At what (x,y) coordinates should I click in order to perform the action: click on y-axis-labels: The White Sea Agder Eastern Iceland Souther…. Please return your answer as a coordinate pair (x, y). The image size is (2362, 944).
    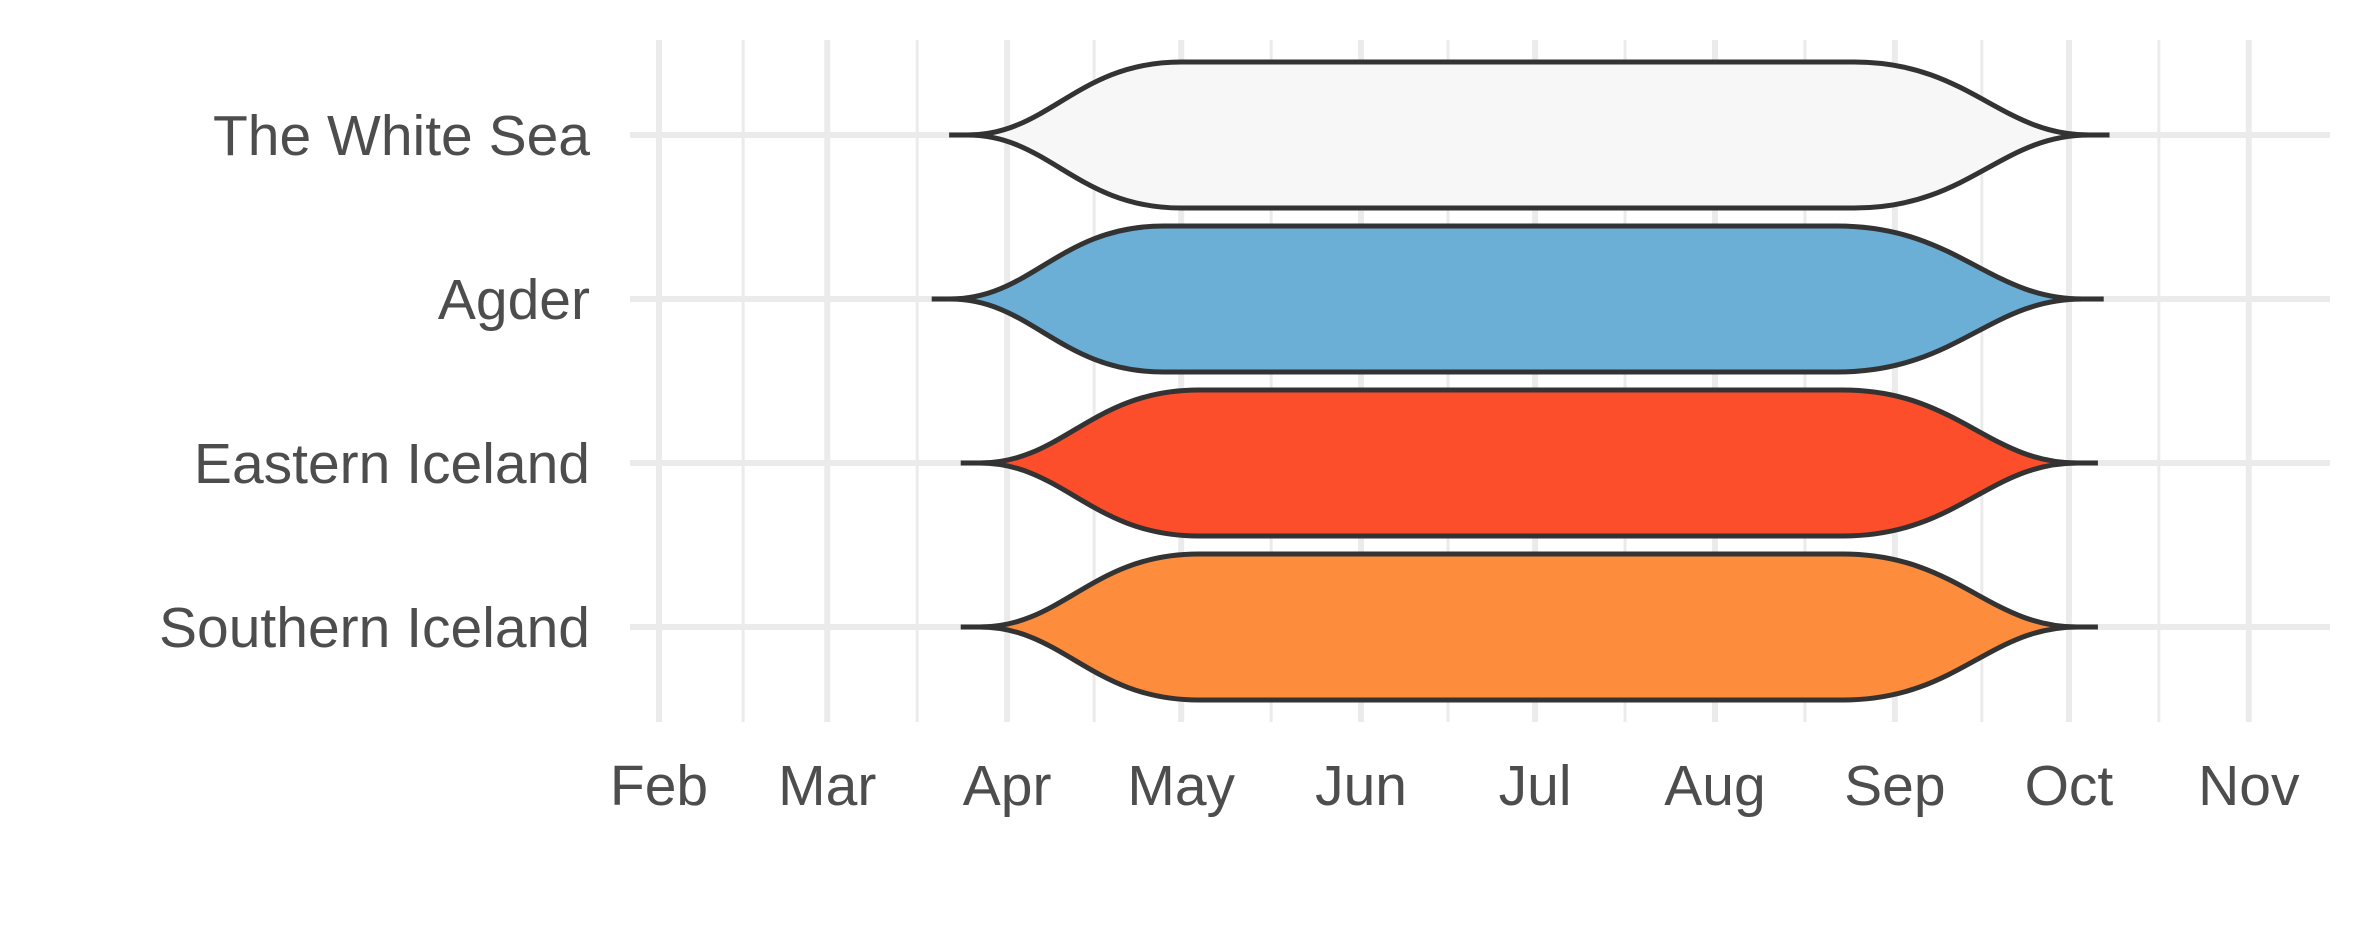
    Looking at the image, I should click on (374, 382).